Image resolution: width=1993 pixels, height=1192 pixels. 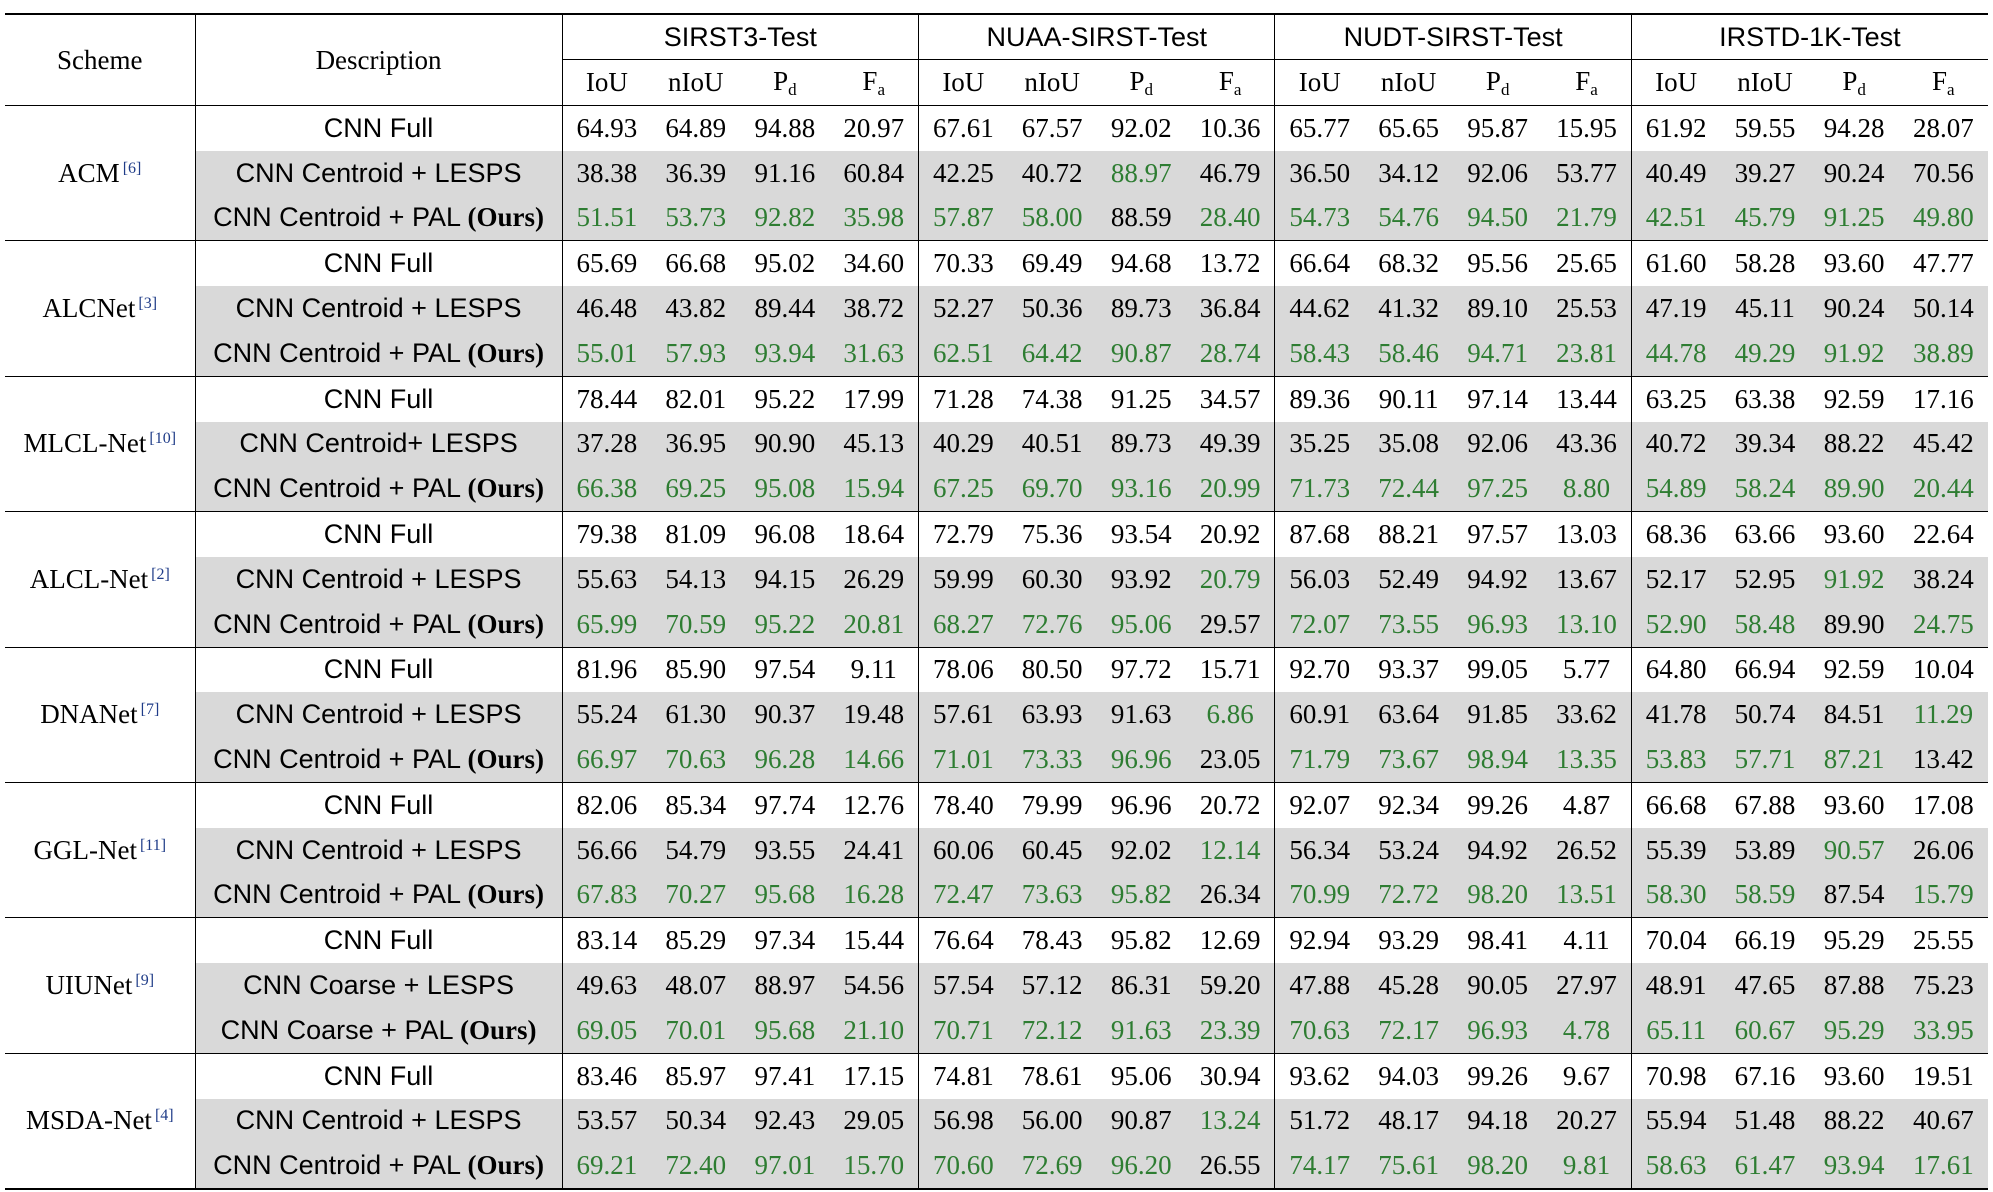 What do you see at coordinates (1230, 804) in the screenshot?
I see `value-cell: 20.72` at bounding box center [1230, 804].